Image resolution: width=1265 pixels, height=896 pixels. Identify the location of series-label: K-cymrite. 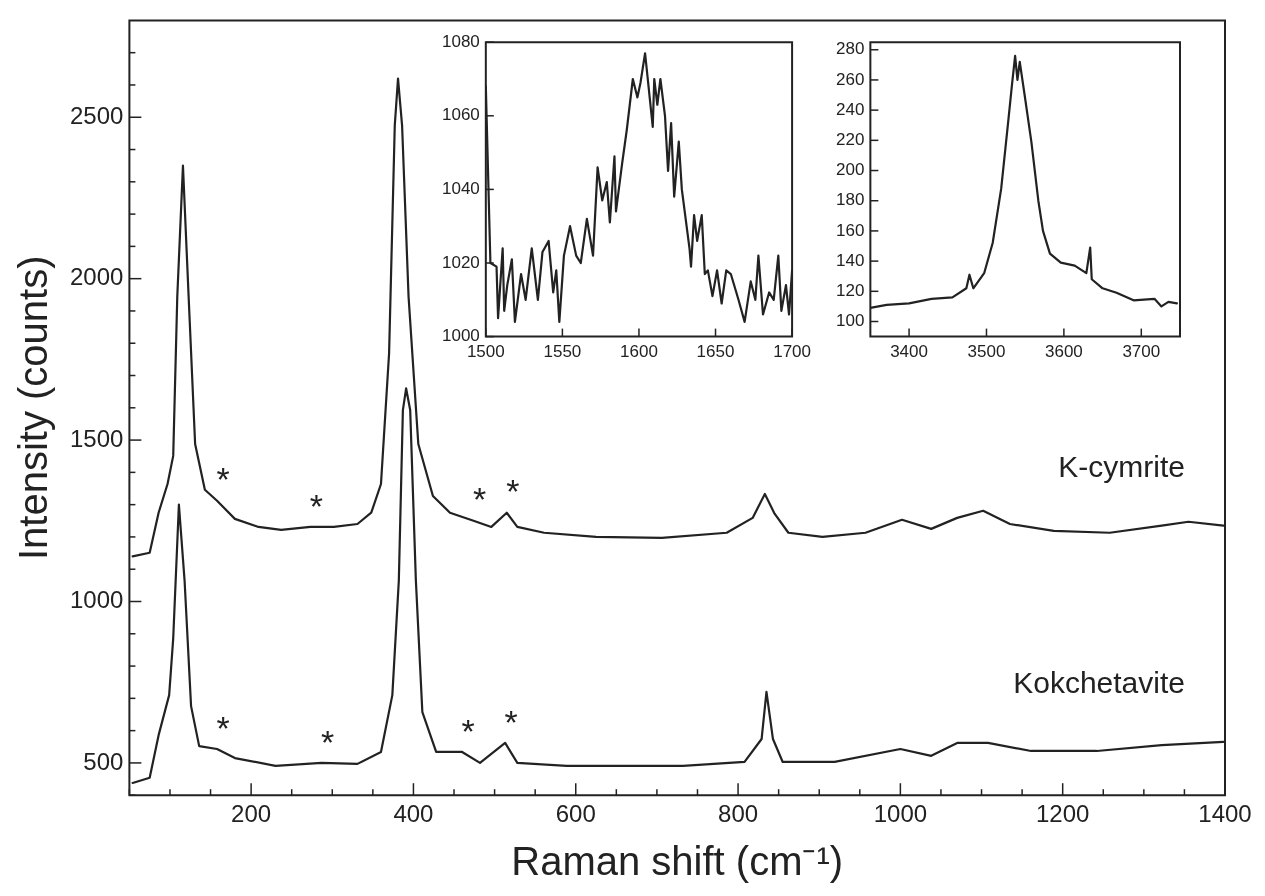
(1121, 466).